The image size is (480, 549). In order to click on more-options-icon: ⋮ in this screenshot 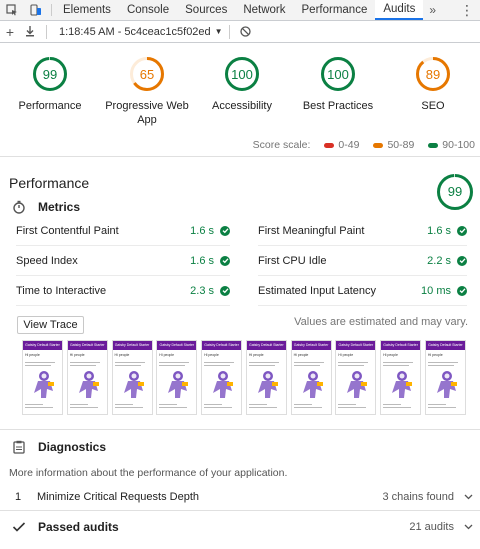, I will do `click(467, 10)`.